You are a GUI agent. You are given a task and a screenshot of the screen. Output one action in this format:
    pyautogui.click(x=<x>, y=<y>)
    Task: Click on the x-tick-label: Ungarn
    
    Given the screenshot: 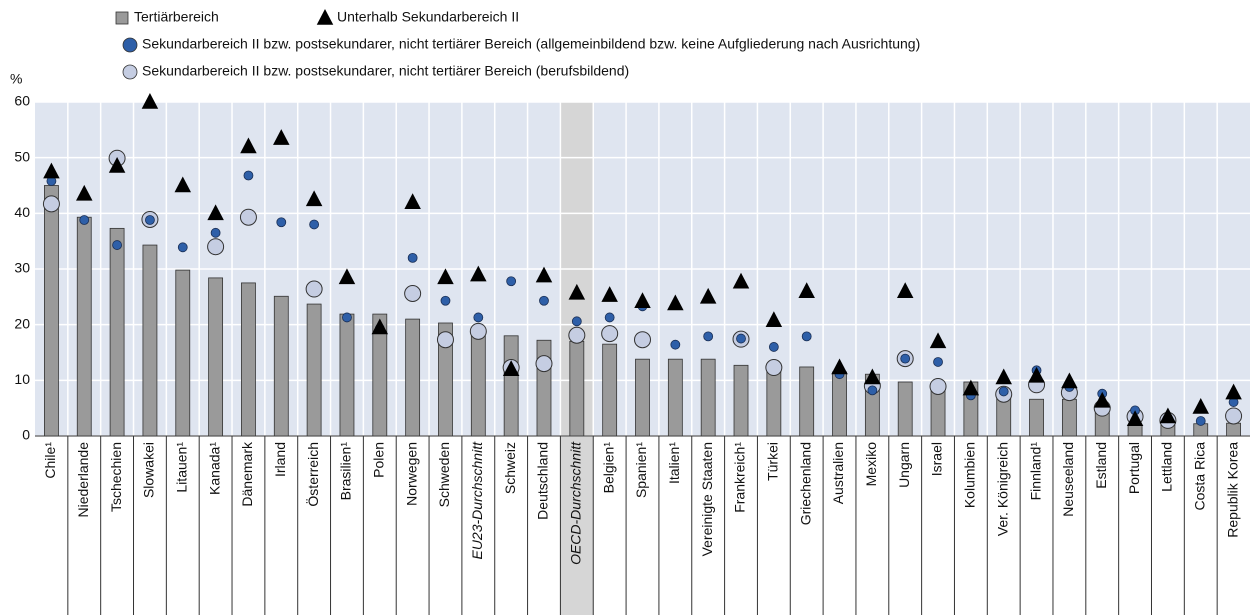 What is the action you would take?
    pyautogui.click(x=904, y=465)
    